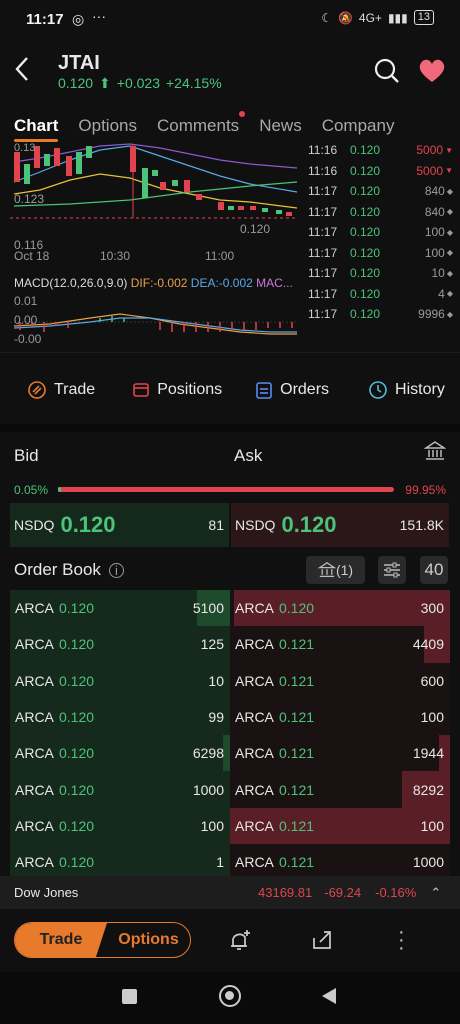 The width and height of the screenshot is (460, 1024). Describe the element at coordinates (340, 753) in the screenshot. I see `ask-level: ARCA 0.121 1944` at that location.